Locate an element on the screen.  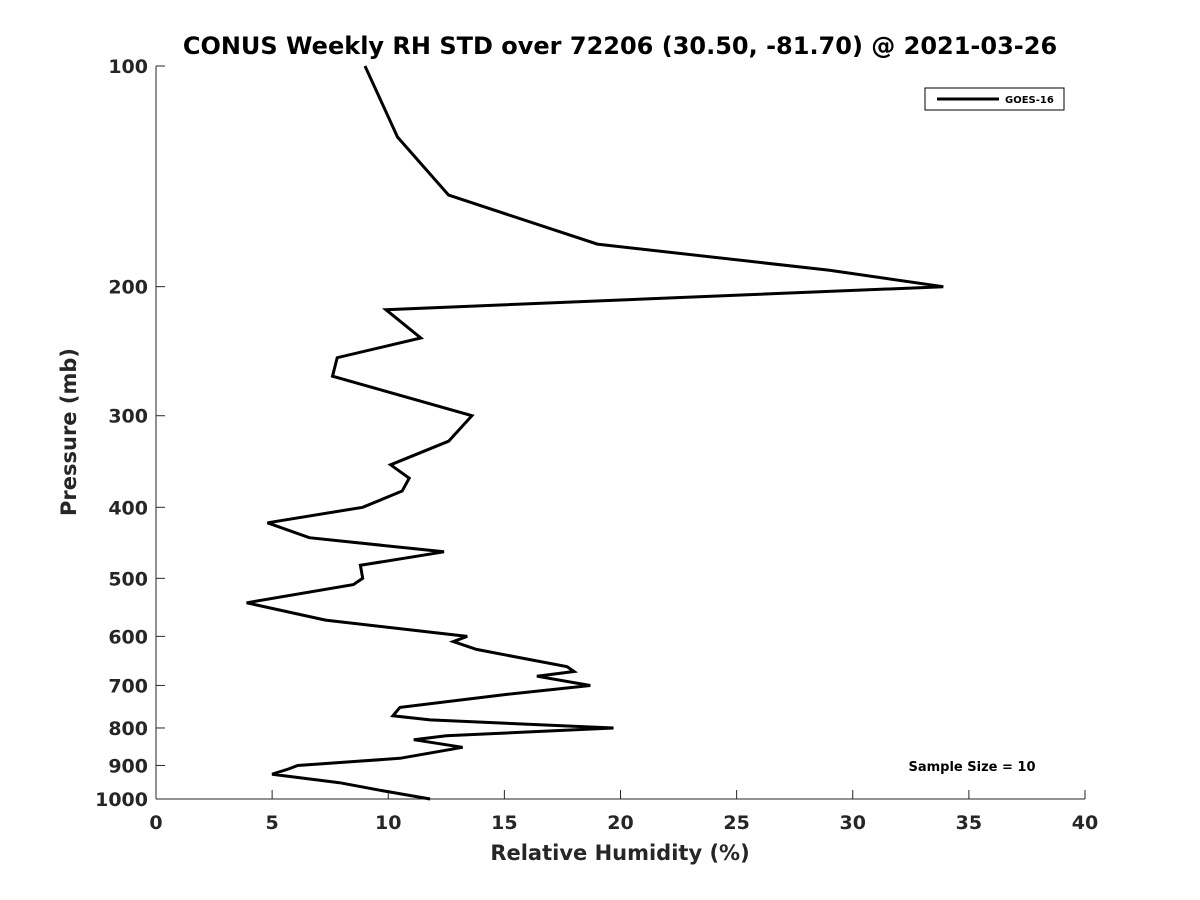
y-tick-label: 200 is located at coordinates (128, 288).